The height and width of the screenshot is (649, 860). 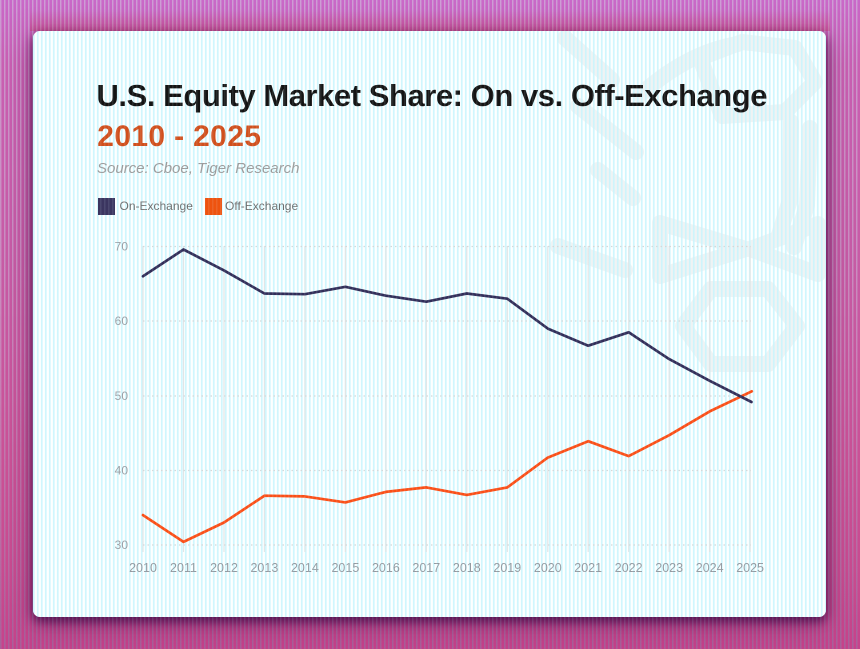 I want to click on svg-text: 2010, so click(x=143, y=568).